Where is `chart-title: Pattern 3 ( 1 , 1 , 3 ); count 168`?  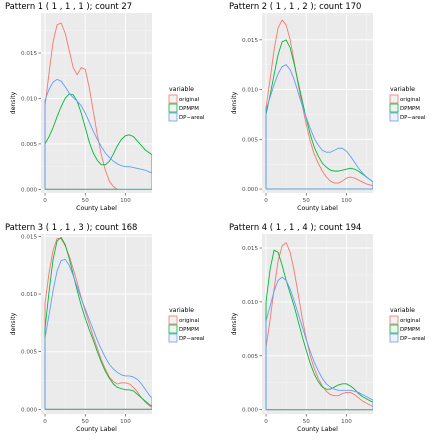 chart-title: Pattern 3 ( 1 , 1 , 3 ); count 168 is located at coordinates (71, 227).